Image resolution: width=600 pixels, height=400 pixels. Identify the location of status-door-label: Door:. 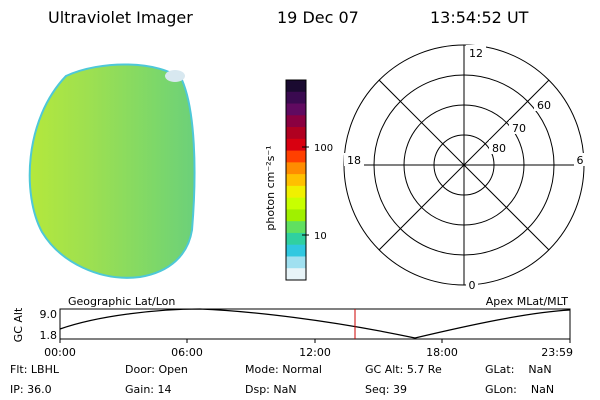
(140, 369).